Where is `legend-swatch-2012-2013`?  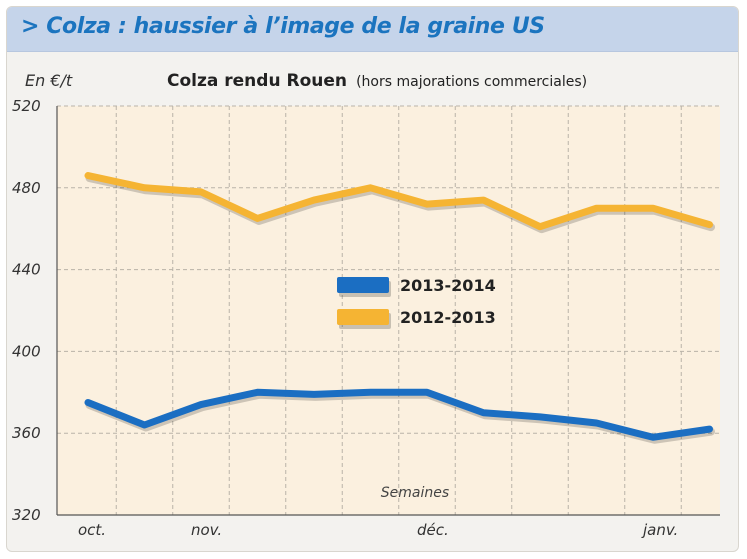 legend-swatch-2012-2013 is located at coordinates (363, 317).